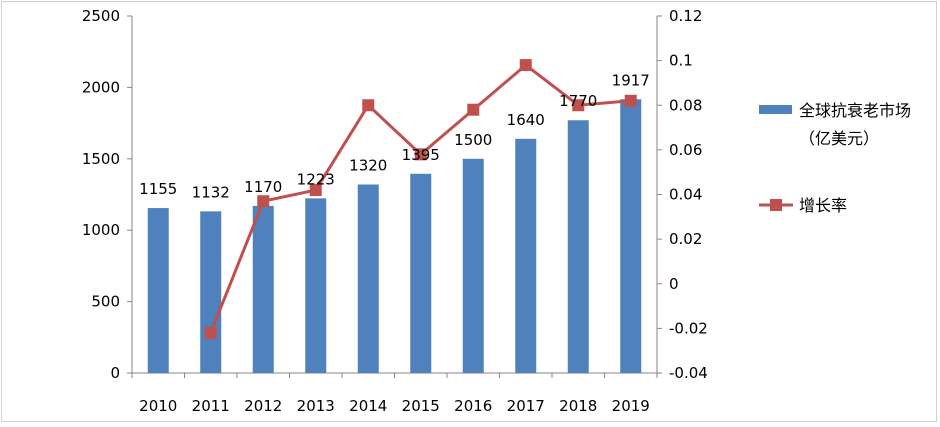 The width and height of the screenshot is (940, 427). What do you see at coordinates (688, 328) in the screenshot?
I see `right-axis-tick-label: -0.02` at bounding box center [688, 328].